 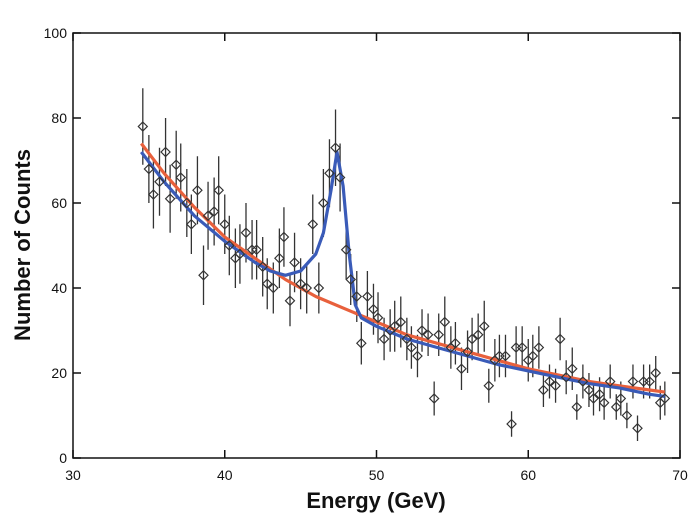 I want to click on x-tick-label: 30, so click(x=73, y=475).